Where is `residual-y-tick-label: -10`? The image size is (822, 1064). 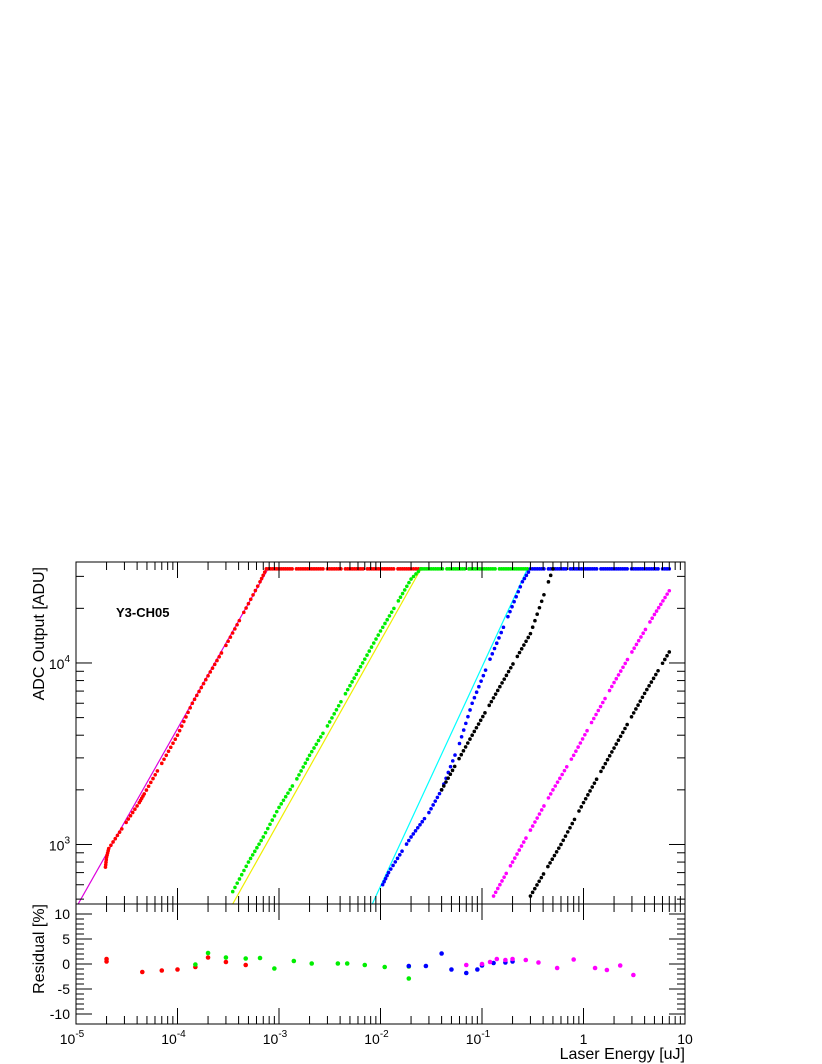
residual-y-tick-label: -10 is located at coordinates (60, 1014).